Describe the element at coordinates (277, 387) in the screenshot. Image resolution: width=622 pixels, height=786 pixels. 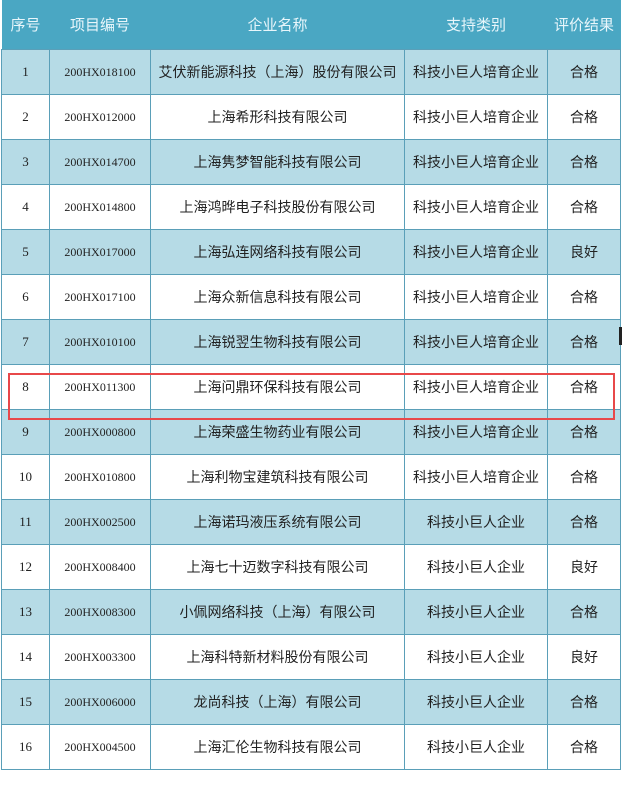
I see `cell-company-name: 上海问鼎环保科技有限公司` at that location.